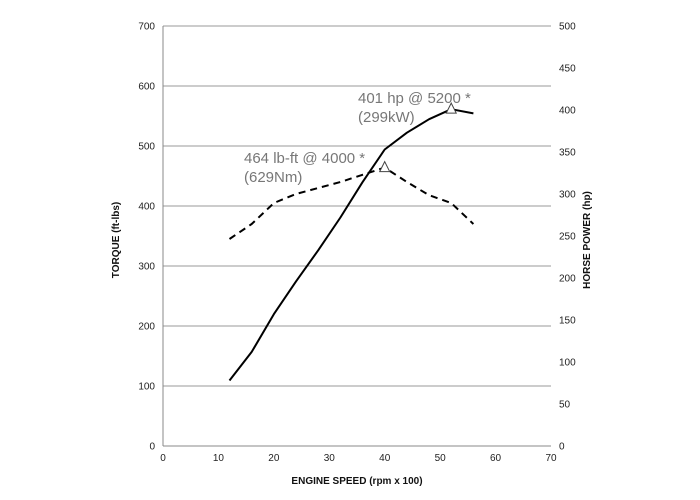 Image resolution: width=700 pixels, height=500 pixels. Describe the element at coordinates (567, 363) in the screenshot. I see `right-y-tick-label: 100` at that location.